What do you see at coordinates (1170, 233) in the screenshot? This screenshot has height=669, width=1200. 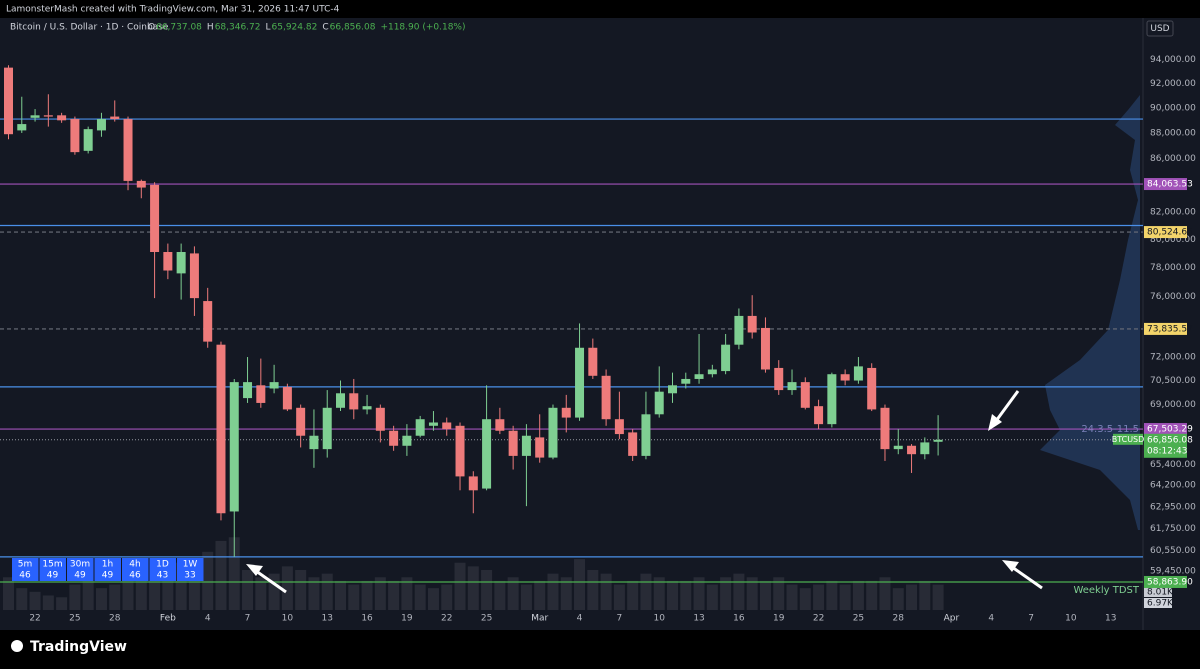 I see `level-label: 80,524.65` at bounding box center [1170, 233].